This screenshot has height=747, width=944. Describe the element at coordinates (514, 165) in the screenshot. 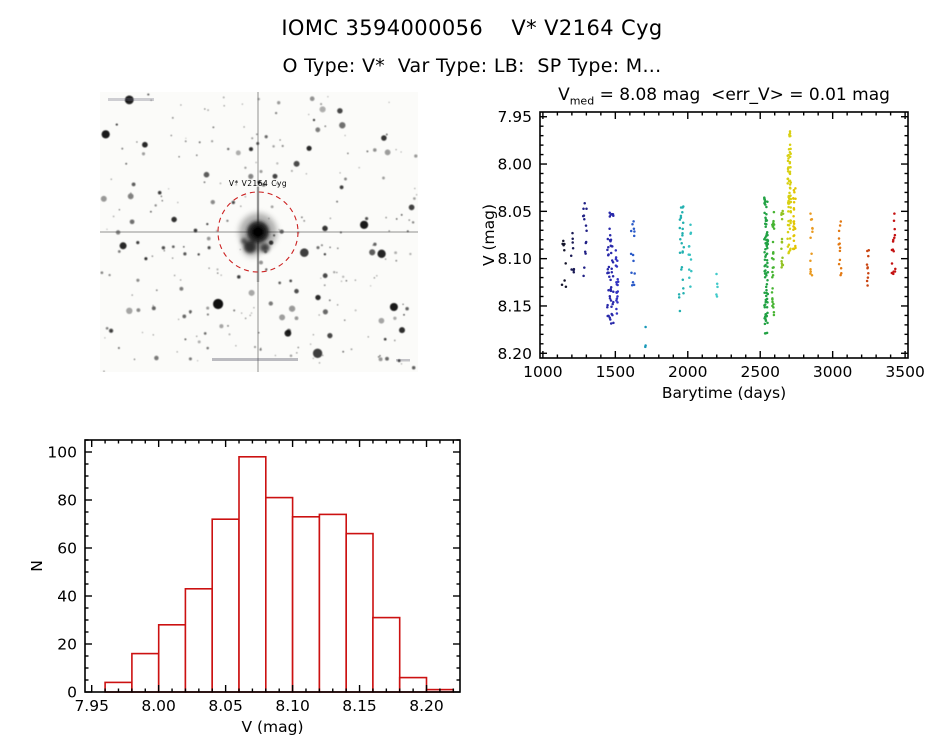

I see `y-tick-label: 8.00` at that location.